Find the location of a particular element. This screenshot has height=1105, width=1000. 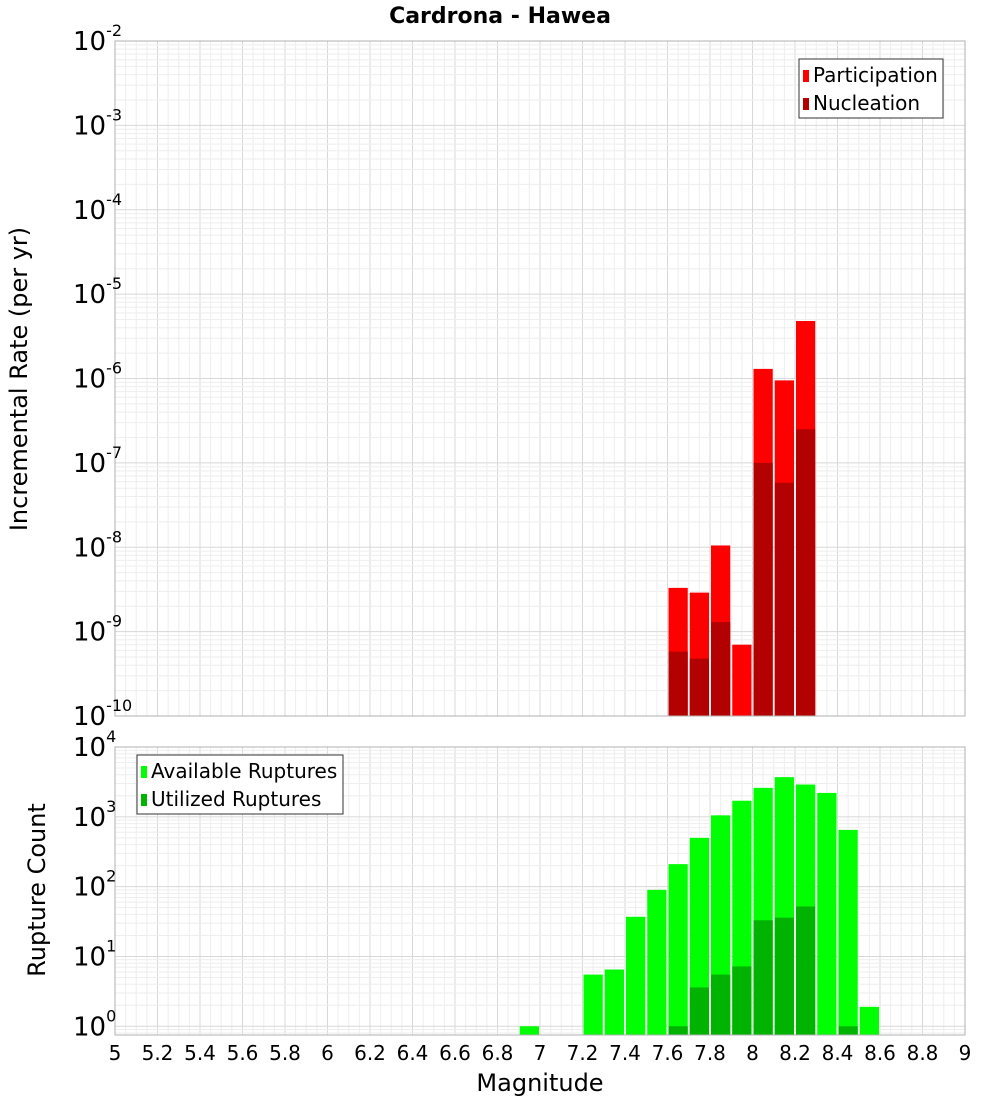

legend-swatch-utilized-ruptures is located at coordinates (144, 800).